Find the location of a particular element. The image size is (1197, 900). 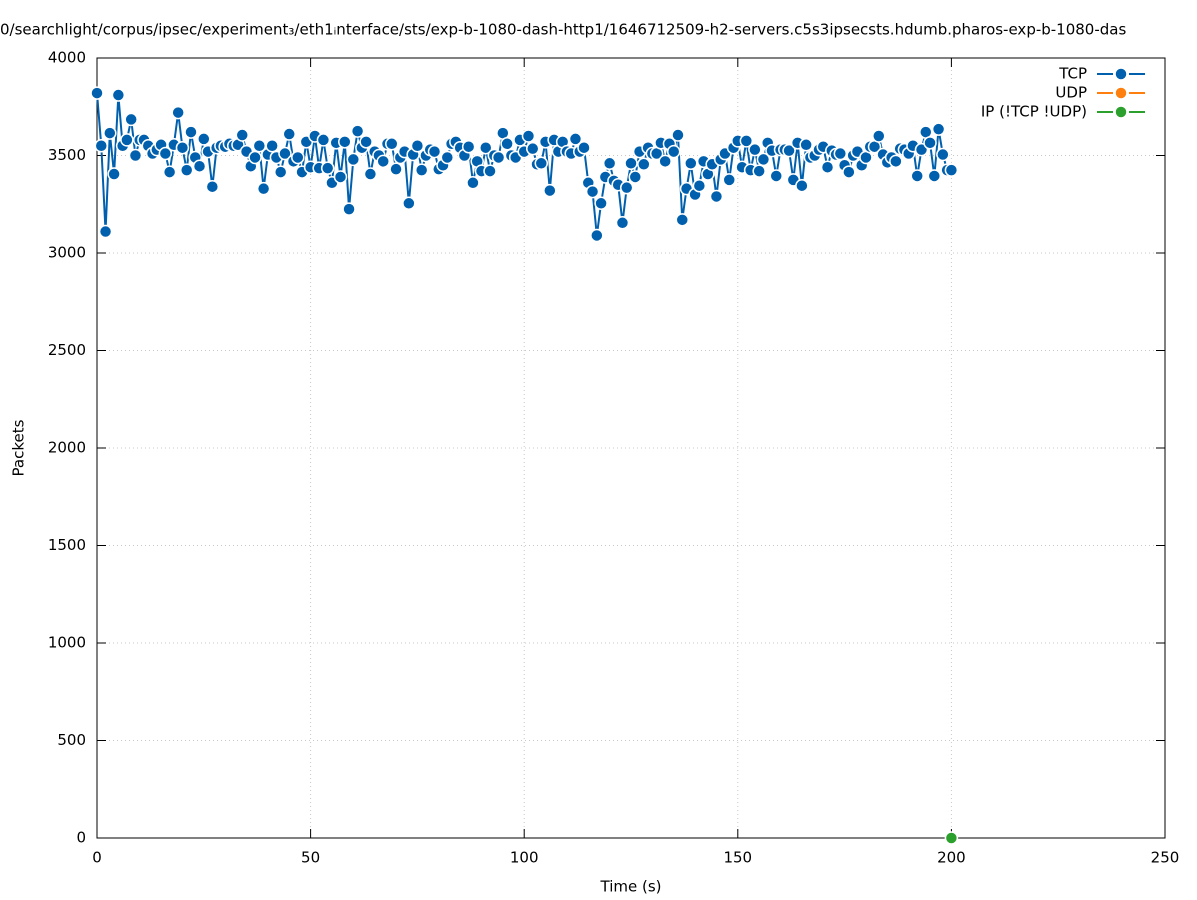

x-tick-label: 150 is located at coordinates (737, 858).